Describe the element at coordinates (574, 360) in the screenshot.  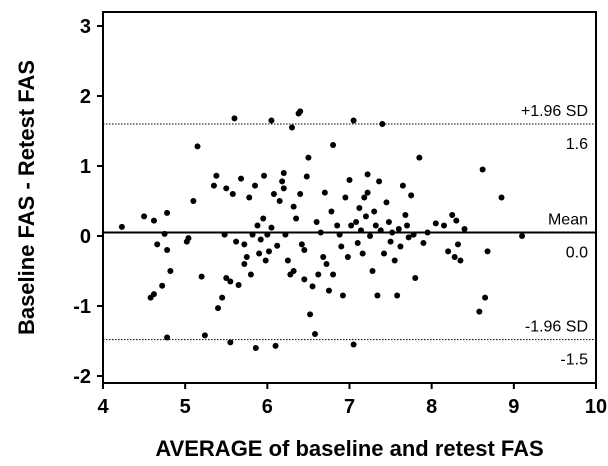
I see `reference-line-value: -1.5` at that location.